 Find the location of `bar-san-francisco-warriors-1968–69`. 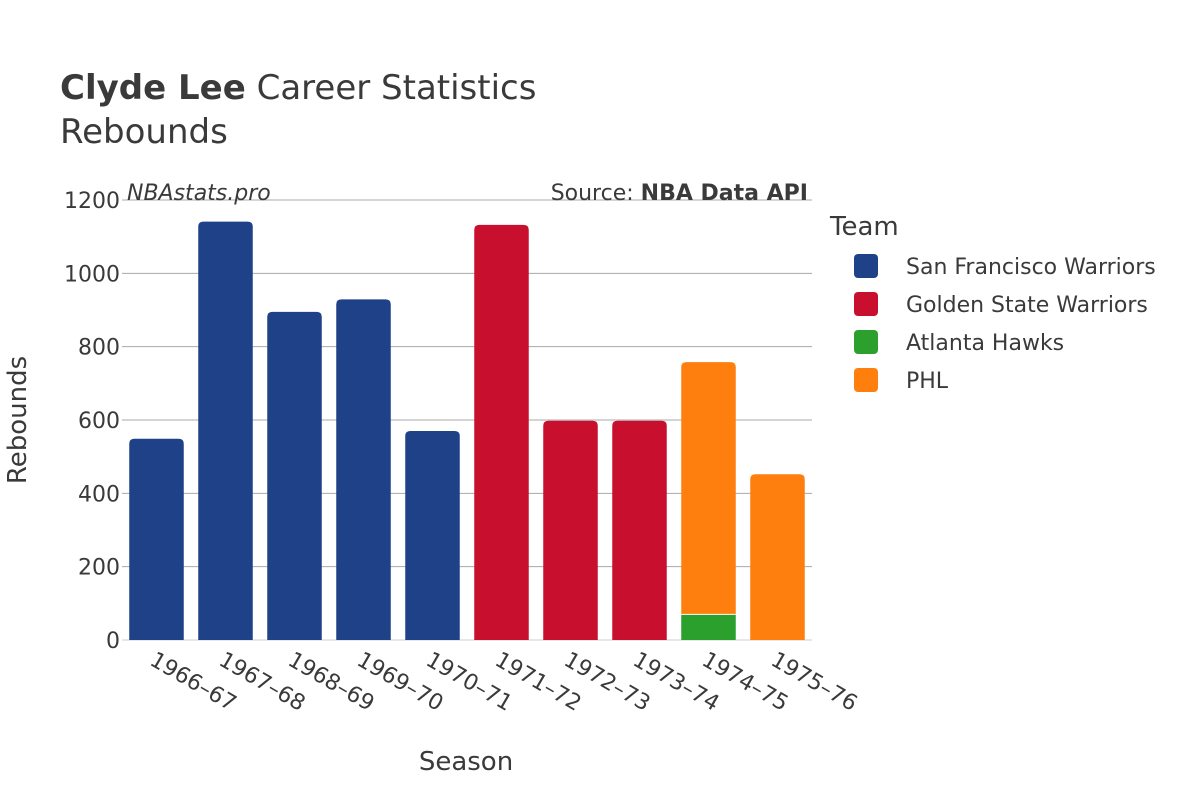

bar-san-francisco-warriors-1968–69 is located at coordinates (294, 475).